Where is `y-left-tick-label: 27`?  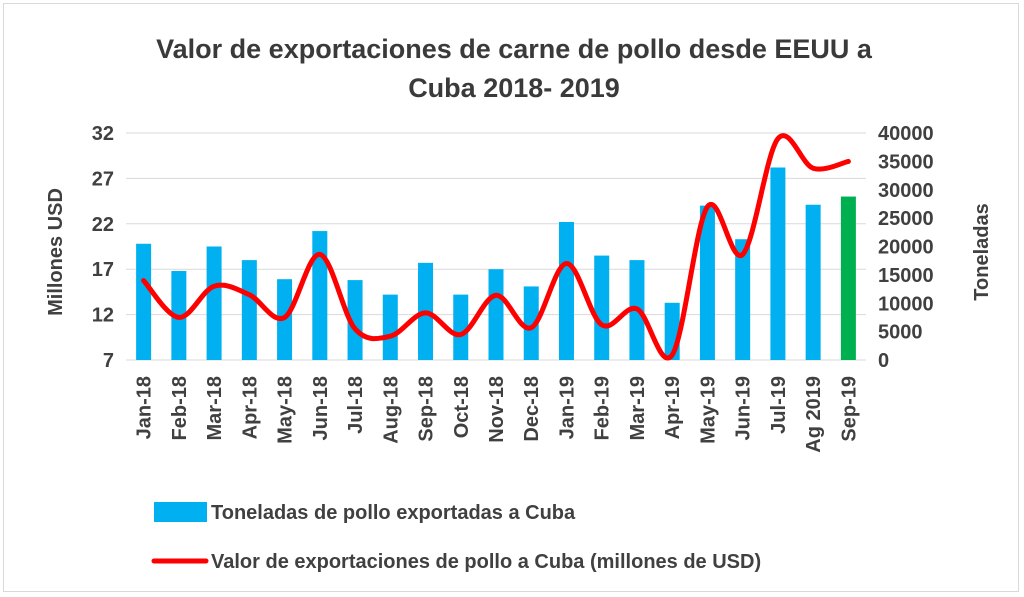
y-left-tick-label: 27 is located at coordinates (103, 179).